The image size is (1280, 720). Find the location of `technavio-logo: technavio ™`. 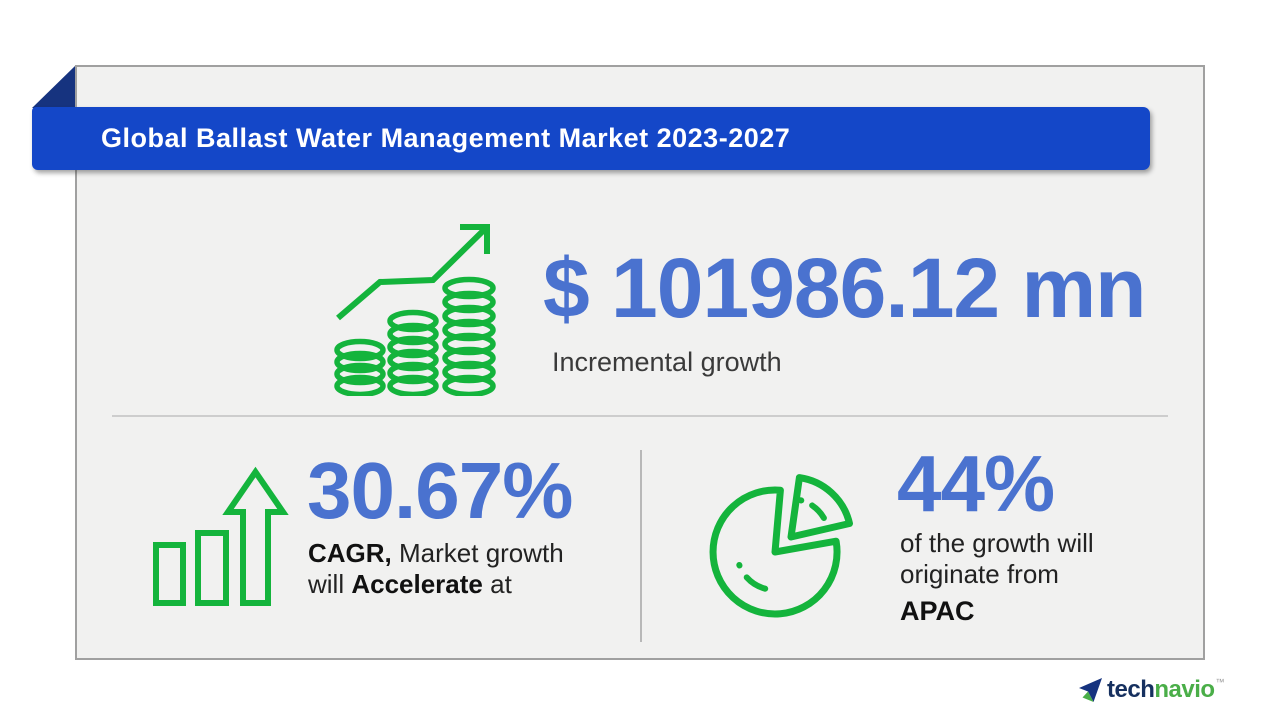

technavio-logo: technavio ™ is located at coordinates (1151, 690).